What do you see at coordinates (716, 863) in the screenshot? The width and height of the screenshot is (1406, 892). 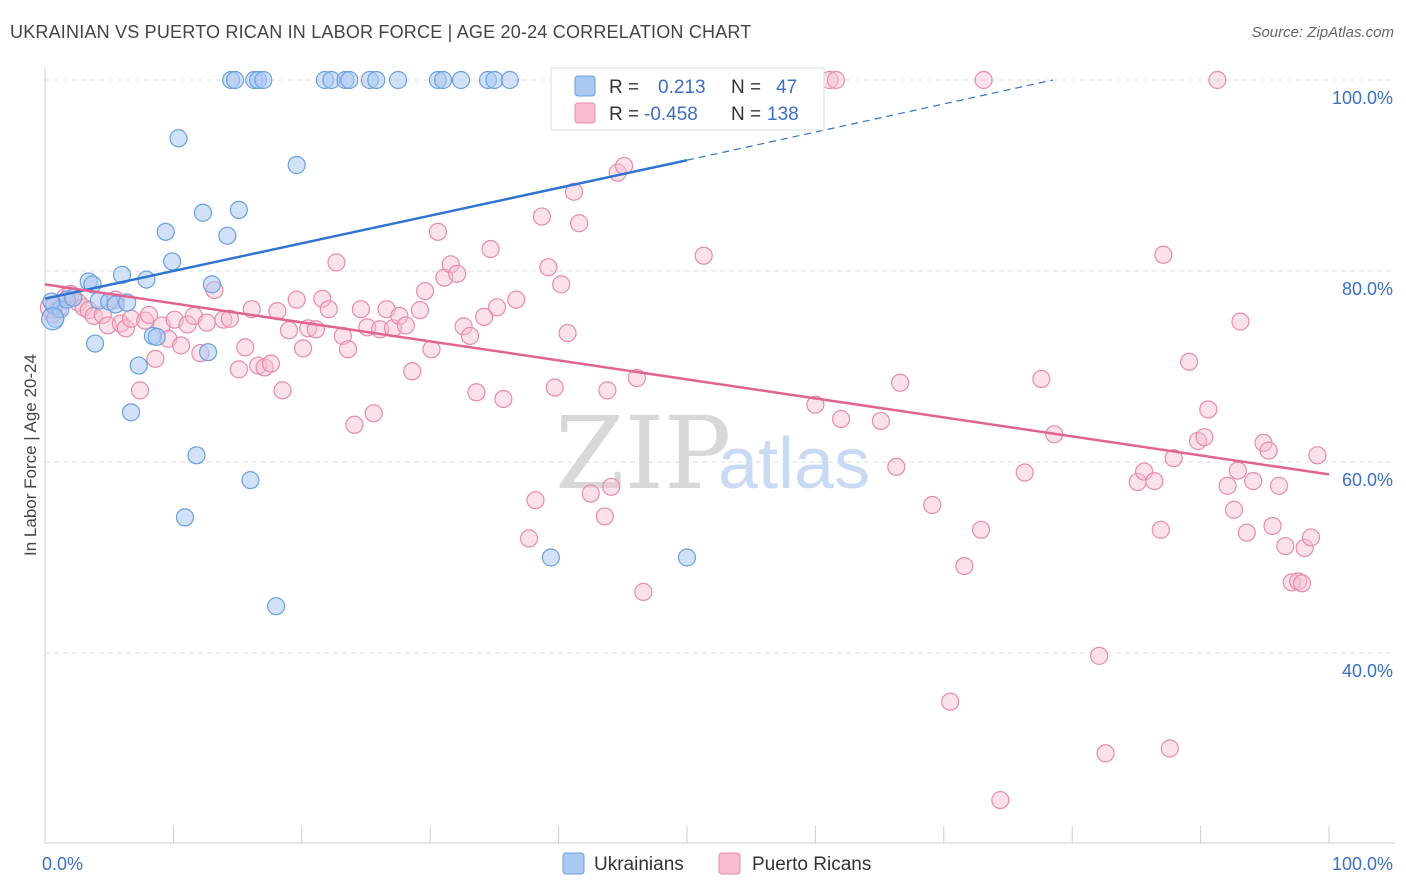 I see `series-legend: Ukrainians Puerto Ricans` at bounding box center [716, 863].